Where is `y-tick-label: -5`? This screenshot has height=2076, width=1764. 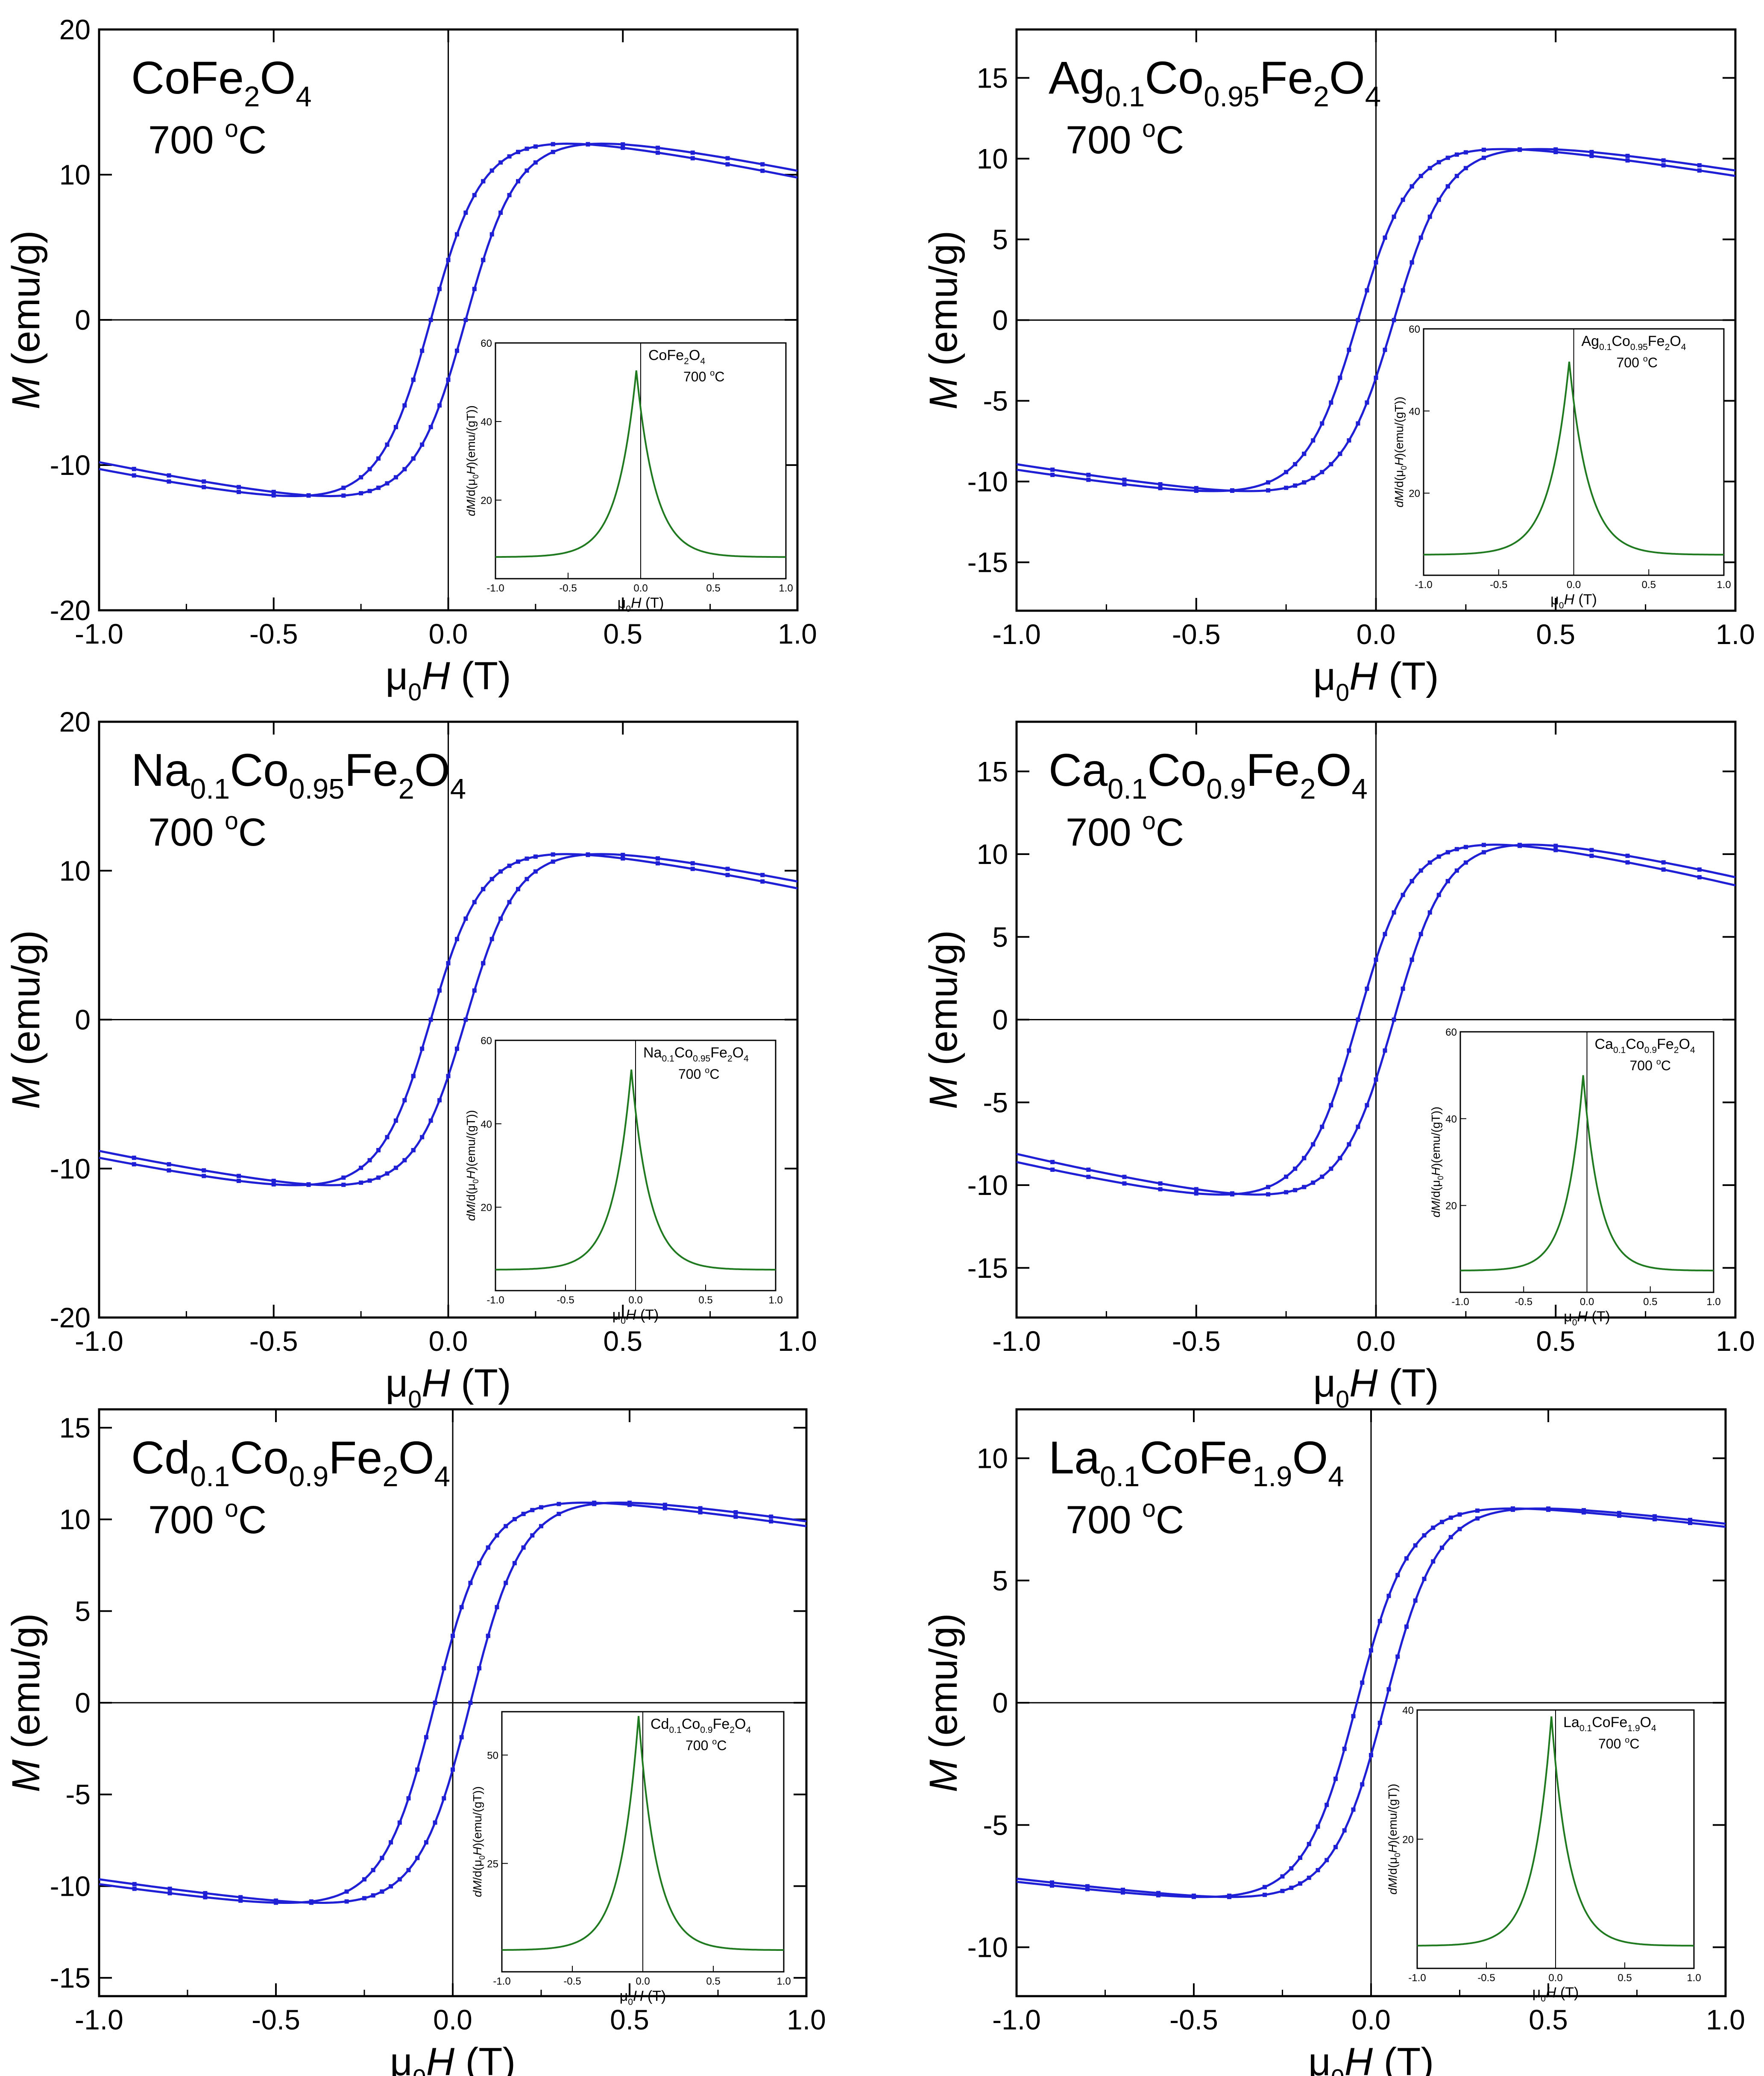 y-tick-label: -5 is located at coordinates (78, 1794).